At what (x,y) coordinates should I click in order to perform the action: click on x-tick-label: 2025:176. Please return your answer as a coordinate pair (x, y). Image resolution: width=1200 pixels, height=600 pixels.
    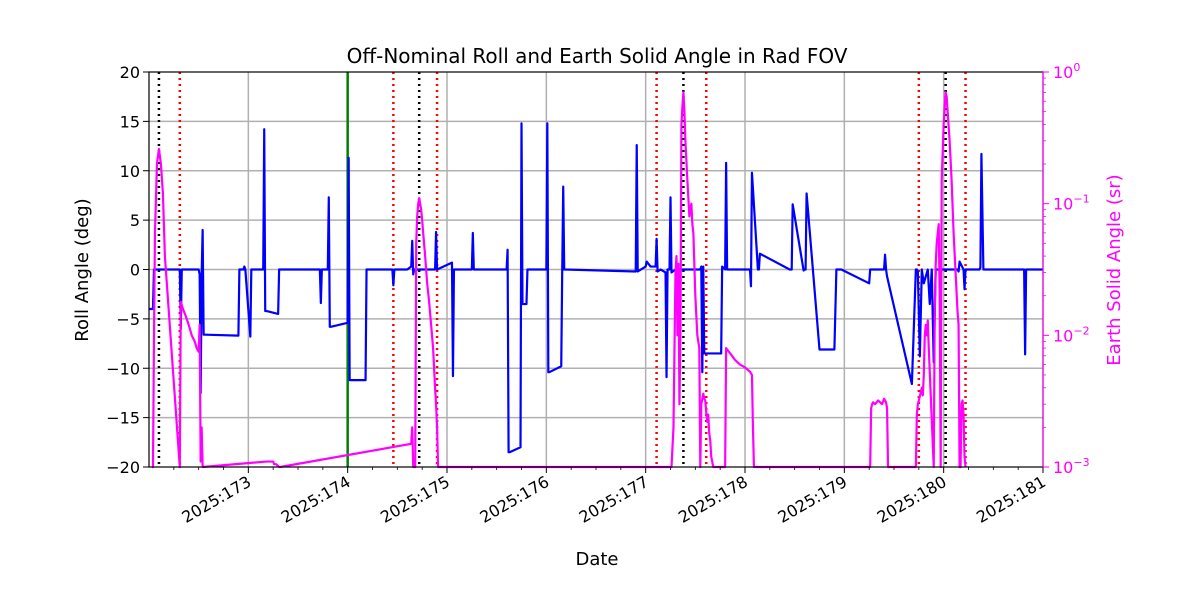
    Looking at the image, I should click on (514, 499).